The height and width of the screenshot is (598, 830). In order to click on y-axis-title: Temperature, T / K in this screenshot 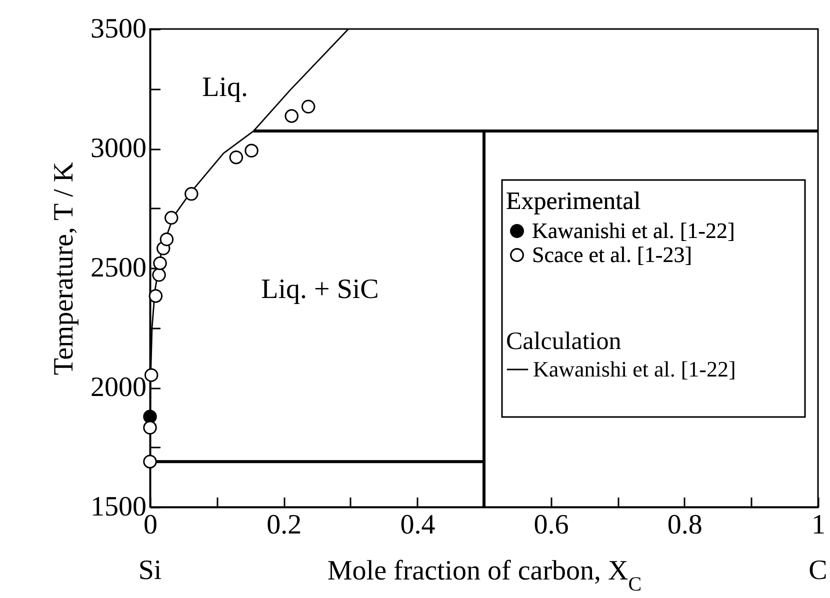, I will do `click(64, 269)`.